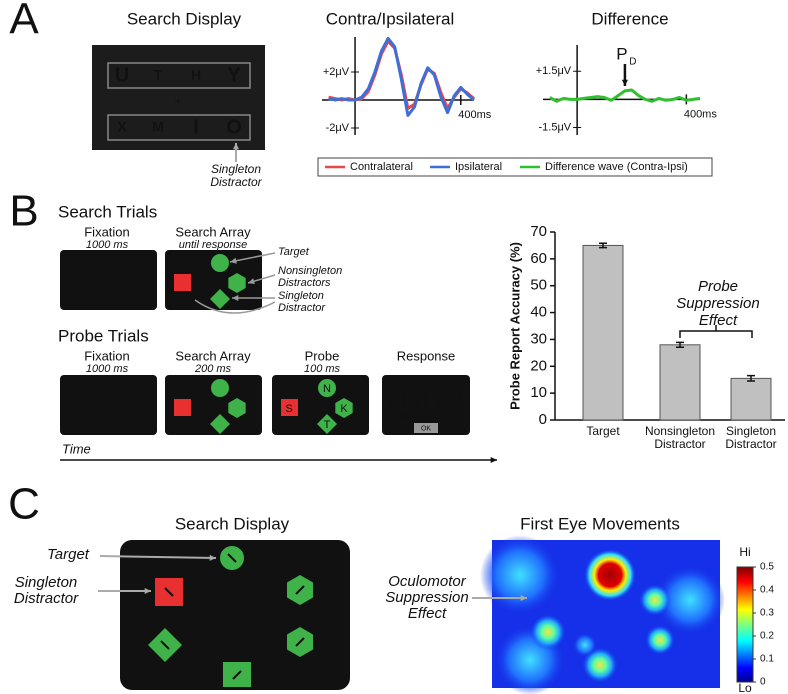 Image resolution: width=788 pixels, height=694 pixels. Describe the element at coordinates (252, 257) in the screenshot. I see `arrow-line` at that location.